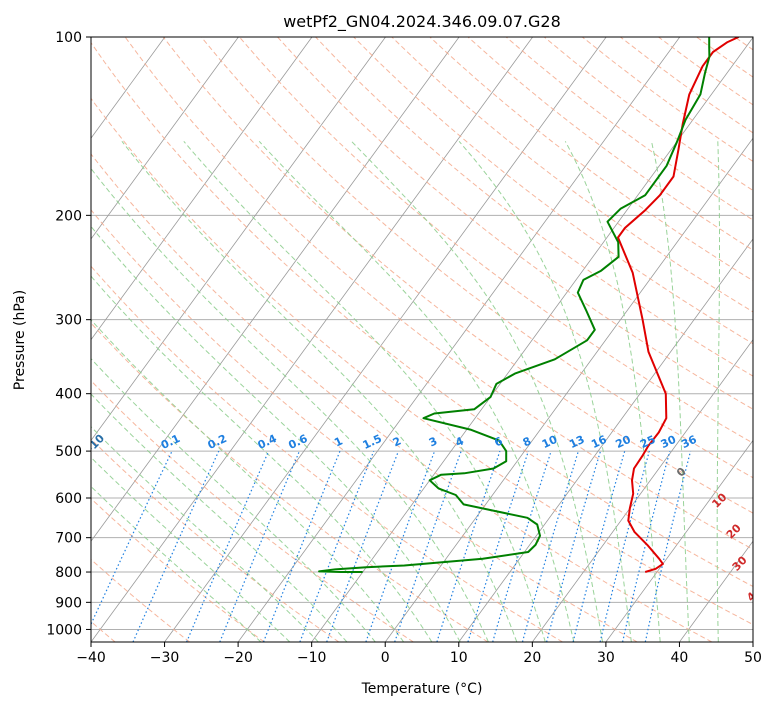  Describe the element at coordinates (680, 658) in the screenshot. I see `x-tick-label: 40` at that location.